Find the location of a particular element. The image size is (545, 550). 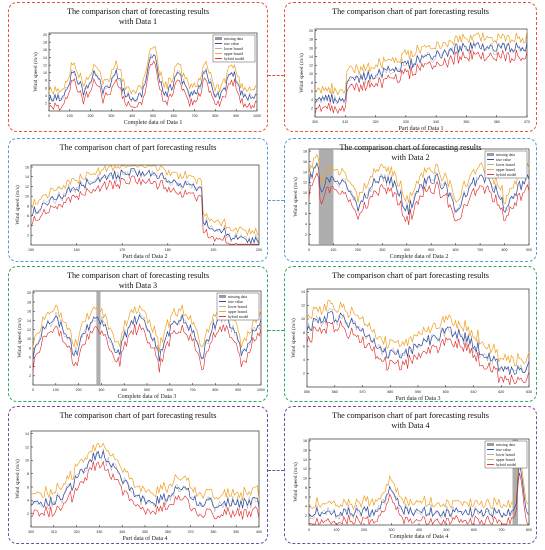

x-tick-label: 370 is located at coordinates (527, 122).